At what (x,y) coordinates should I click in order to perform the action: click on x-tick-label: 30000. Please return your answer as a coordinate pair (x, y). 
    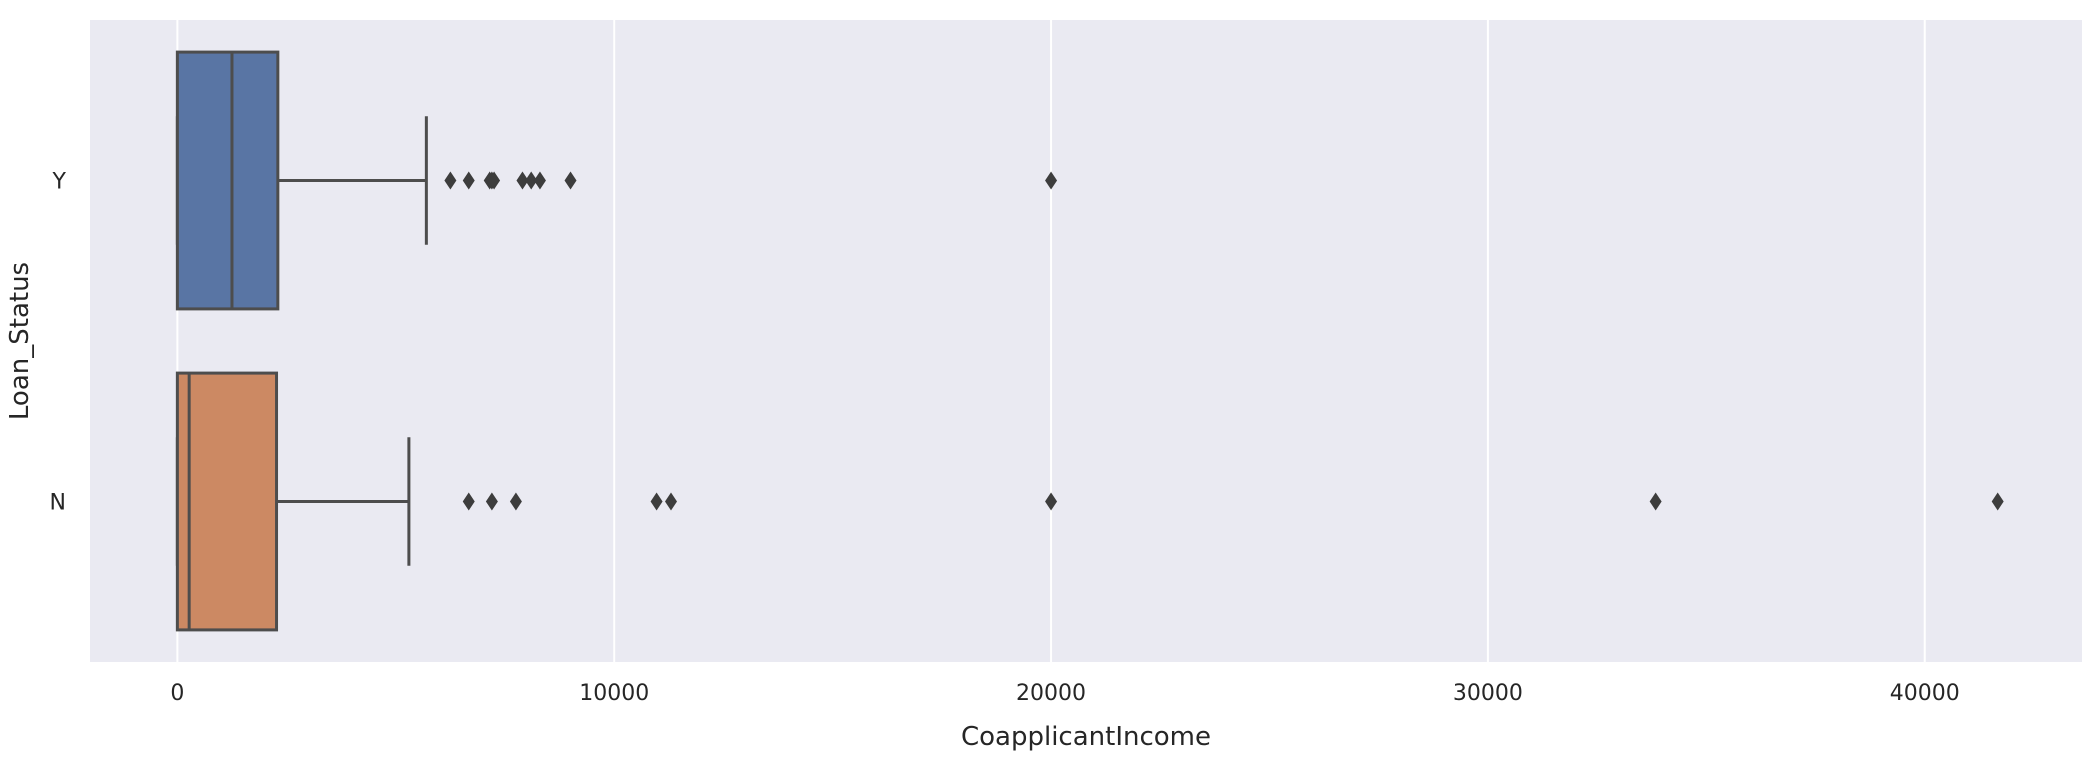
    Looking at the image, I should click on (1488, 693).